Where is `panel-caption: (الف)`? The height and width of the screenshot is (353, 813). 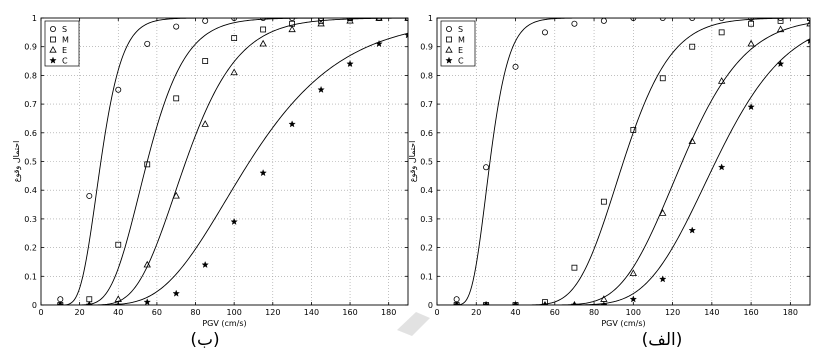
panel-caption: (الف) is located at coordinates (662, 340).